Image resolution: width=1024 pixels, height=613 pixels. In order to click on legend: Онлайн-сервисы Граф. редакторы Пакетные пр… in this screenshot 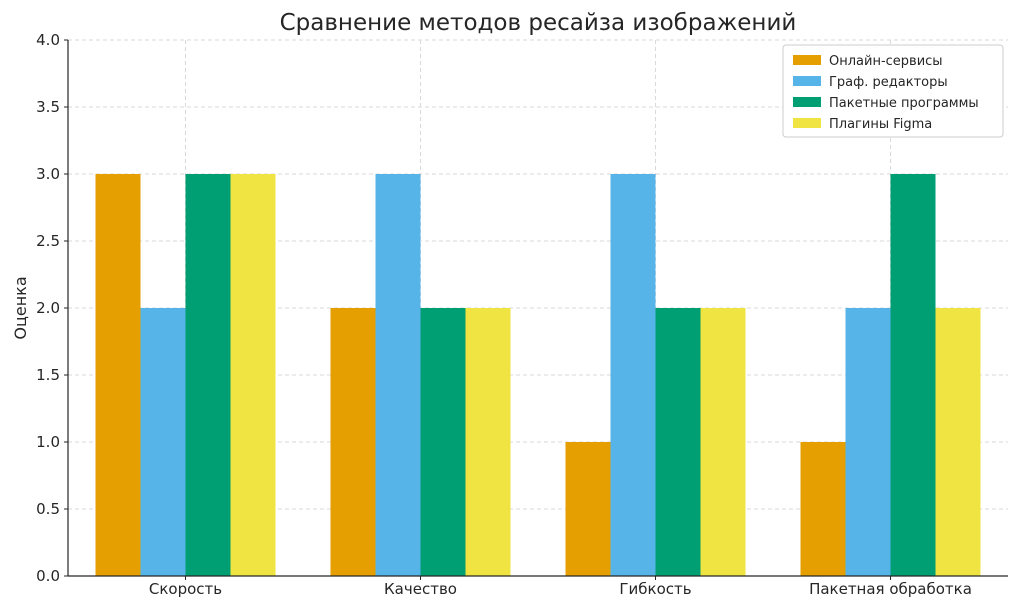, I will do `click(893, 91)`.